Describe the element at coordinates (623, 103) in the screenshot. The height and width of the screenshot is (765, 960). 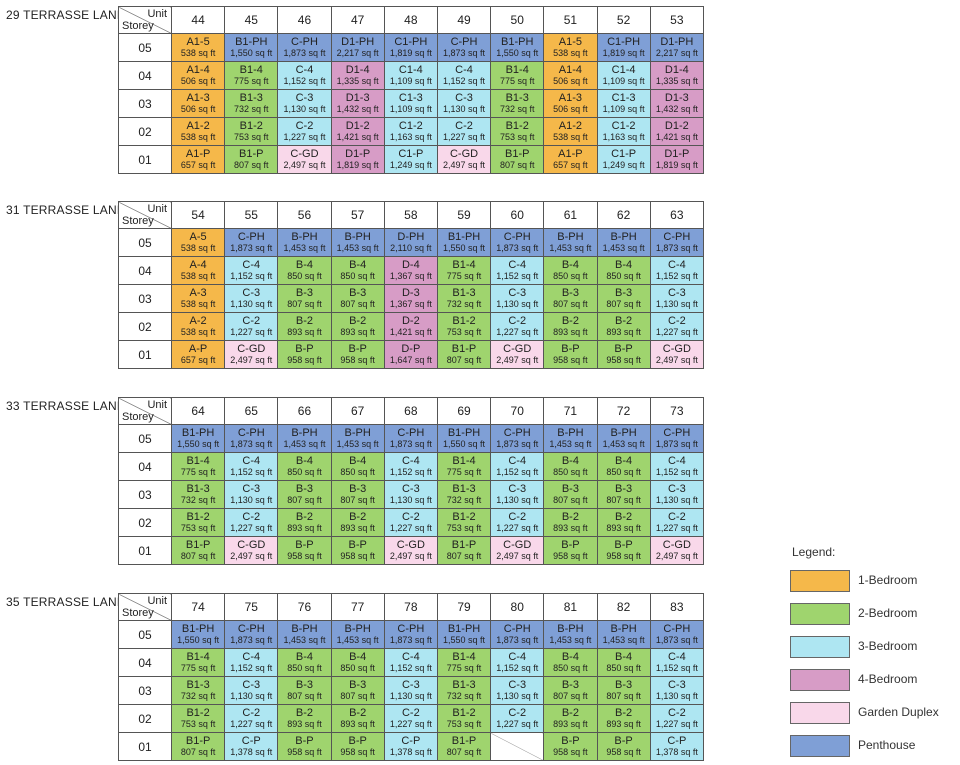
I see `unit-type-cell: C1-3 1,109 sq ft` at that location.